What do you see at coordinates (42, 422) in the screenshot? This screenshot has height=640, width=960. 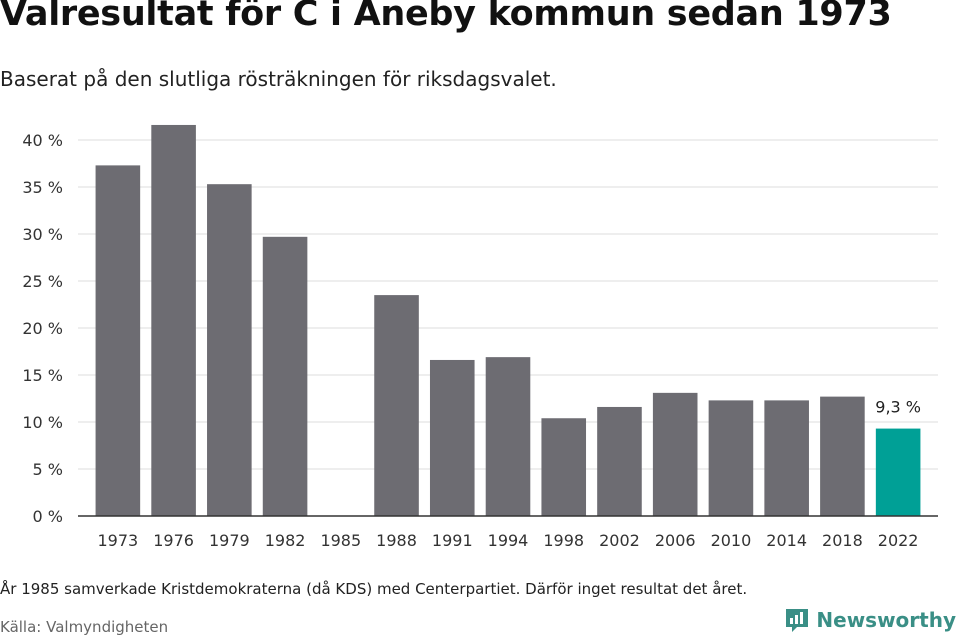 I see `y-tick-label: 10 %` at bounding box center [42, 422].